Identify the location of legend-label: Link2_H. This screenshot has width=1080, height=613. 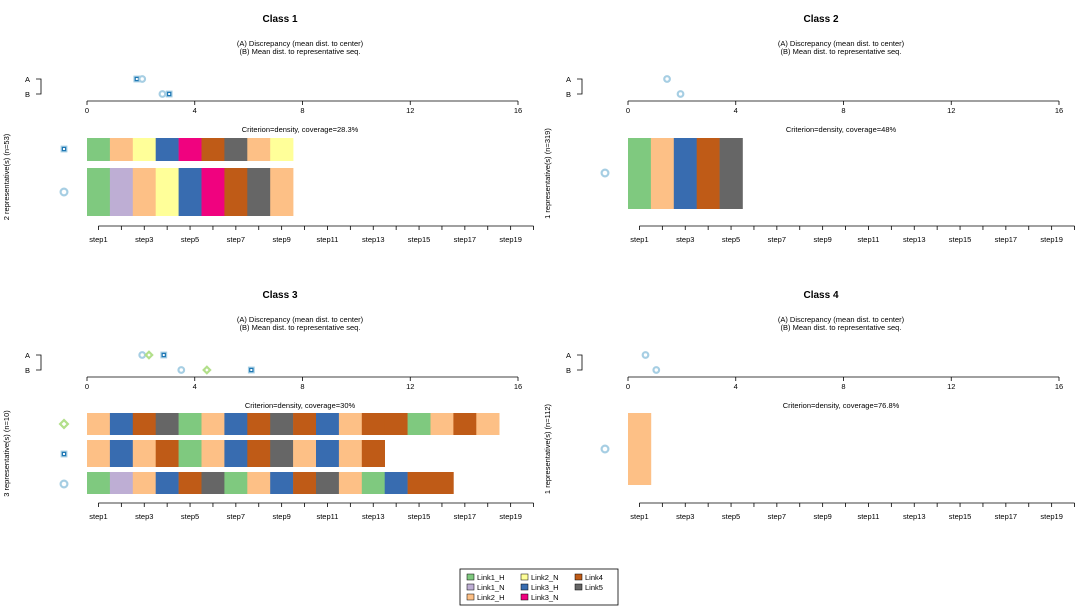
(491, 597).